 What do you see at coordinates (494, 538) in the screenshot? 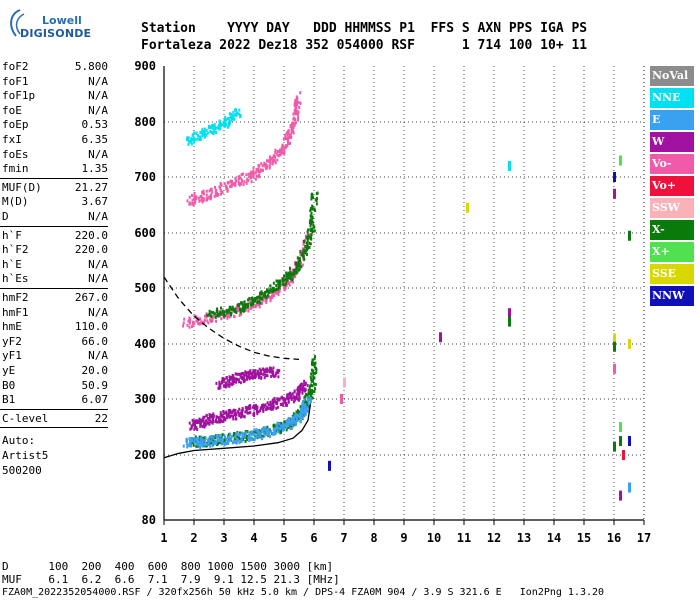
I see `x-tick-label: 12` at bounding box center [494, 538].